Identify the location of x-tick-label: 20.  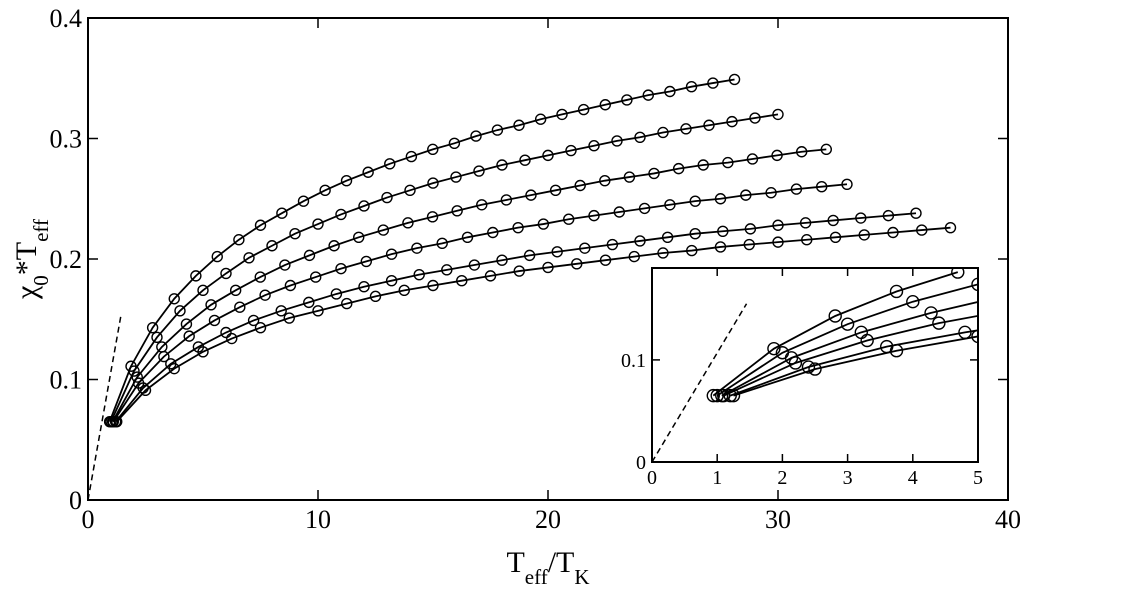
(548, 519).